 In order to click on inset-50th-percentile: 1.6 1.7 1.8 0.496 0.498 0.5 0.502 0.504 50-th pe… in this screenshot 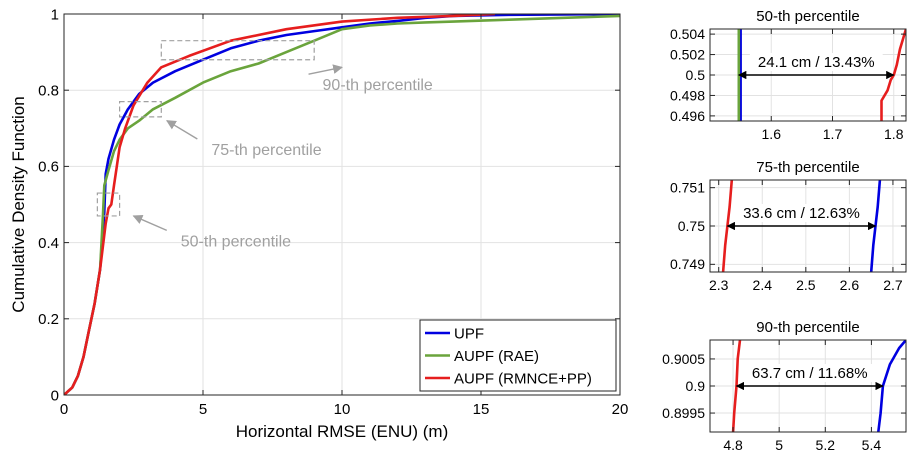, I will do `click(788, 75)`.